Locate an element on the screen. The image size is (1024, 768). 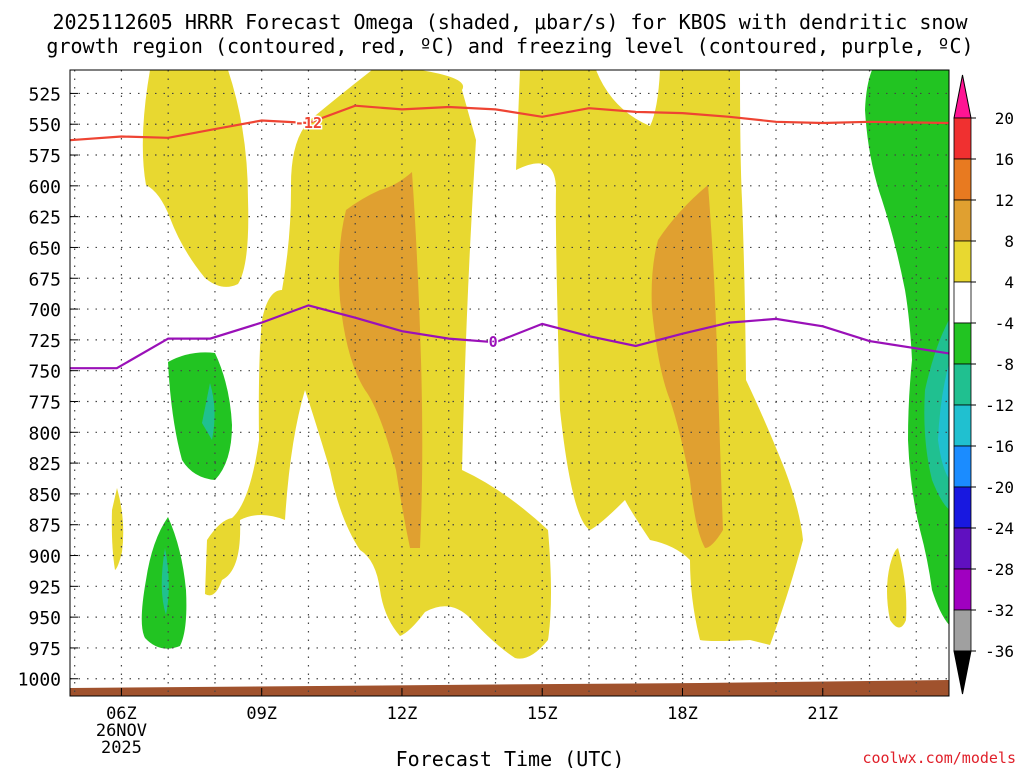
y-tick-label: 625 is located at coordinates (44, 218).